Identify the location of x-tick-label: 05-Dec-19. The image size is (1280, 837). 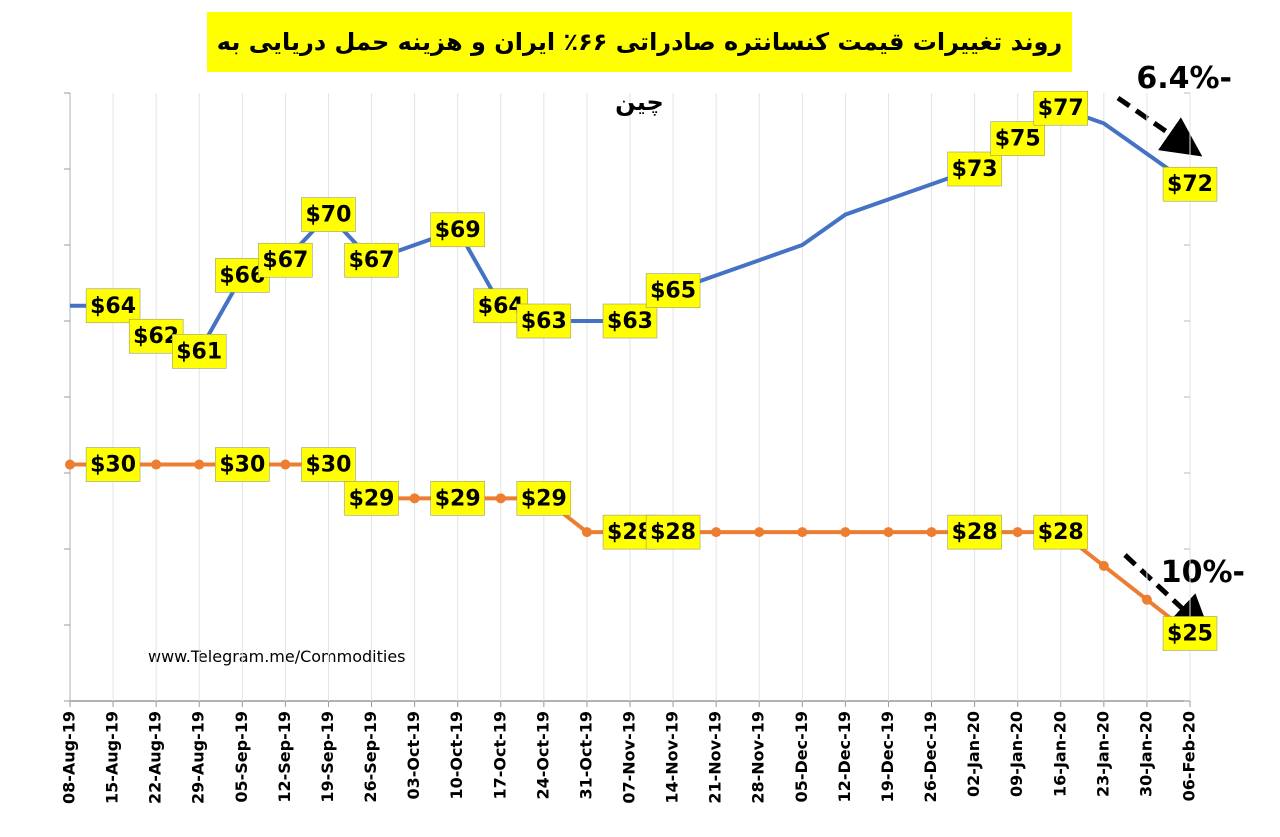
(801, 756).